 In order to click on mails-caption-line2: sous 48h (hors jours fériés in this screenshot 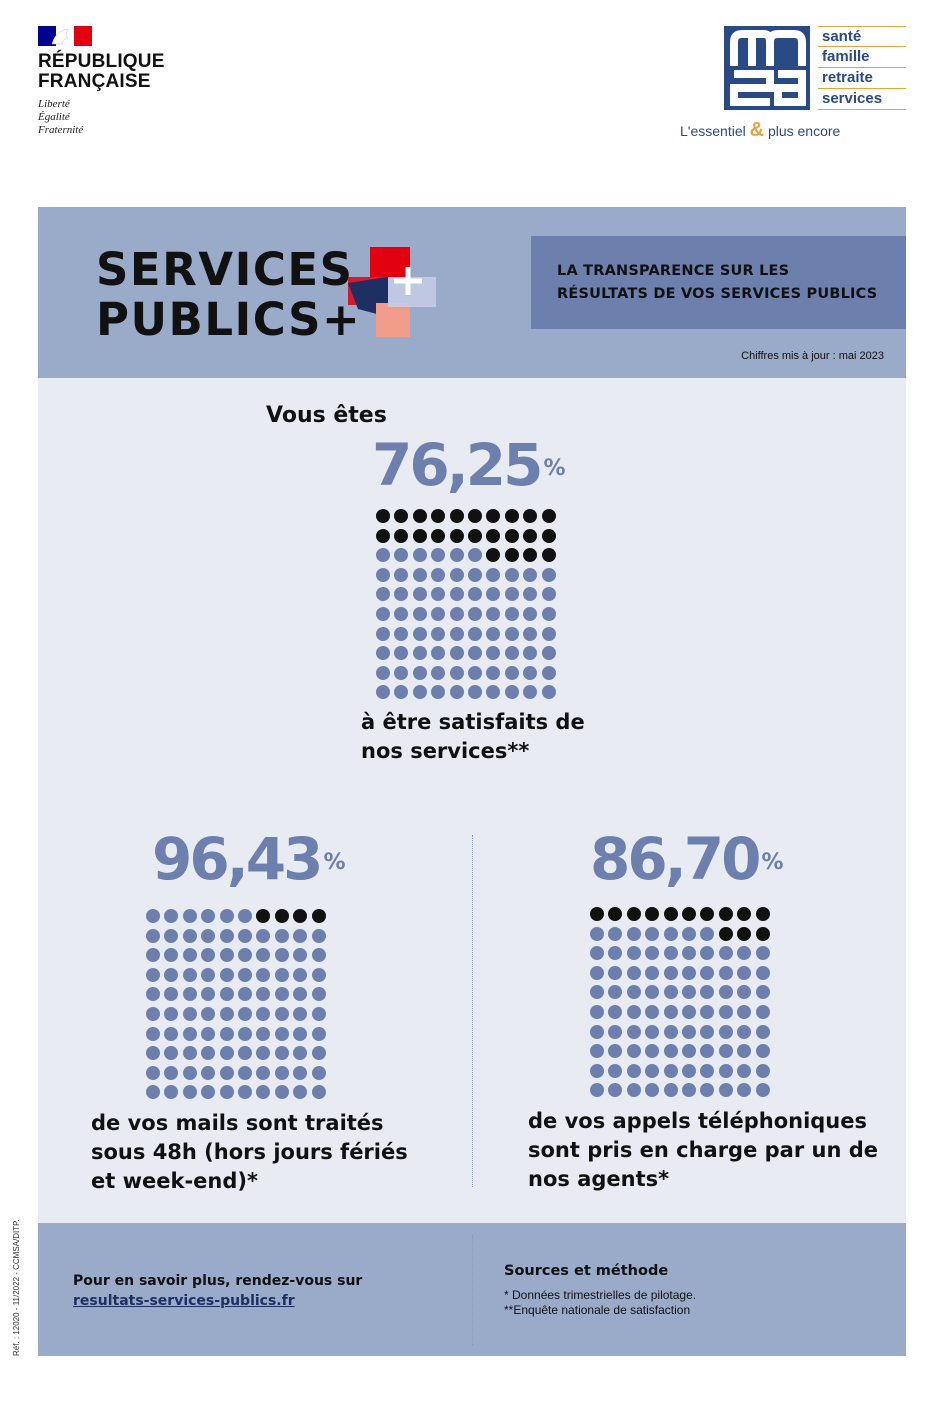, I will do `click(249, 1152)`.